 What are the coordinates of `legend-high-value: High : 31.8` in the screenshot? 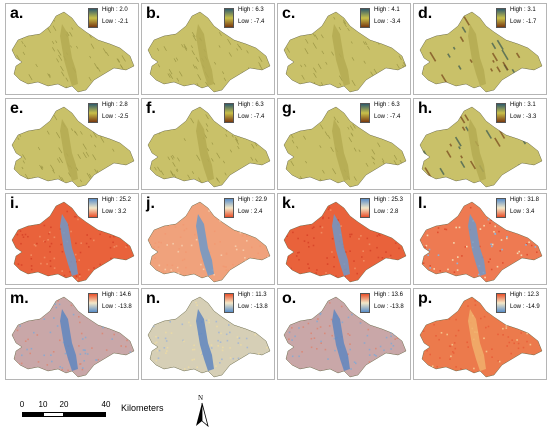 It's located at (525, 200).